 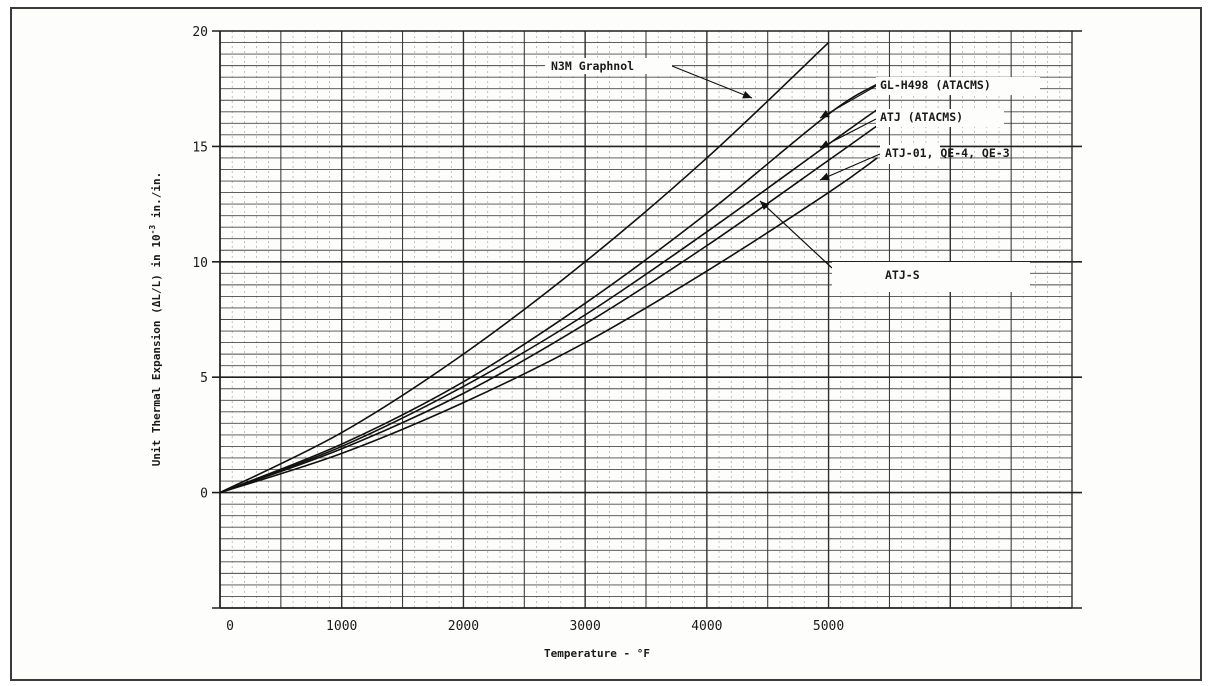 What do you see at coordinates (204, 494) in the screenshot?
I see `y-tick-label: 0` at bounding box center [204, 494].